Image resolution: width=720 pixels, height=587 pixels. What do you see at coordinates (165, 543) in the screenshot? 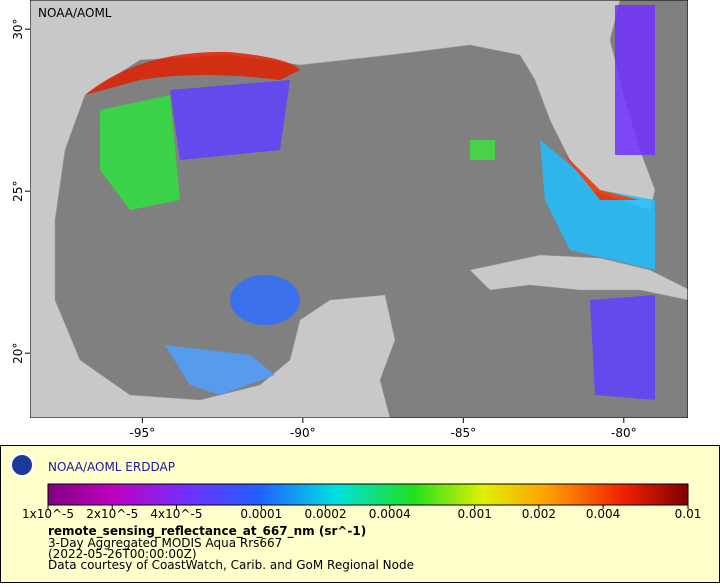
I see `legend-line: 3-Day Aggregated MODIS Aqua Rrs667` at bounding box center [165, 543].